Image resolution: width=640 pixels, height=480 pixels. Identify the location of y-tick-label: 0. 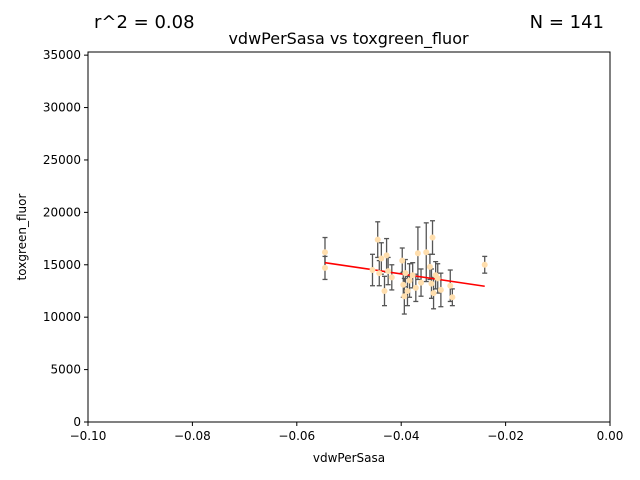
(77, 422).